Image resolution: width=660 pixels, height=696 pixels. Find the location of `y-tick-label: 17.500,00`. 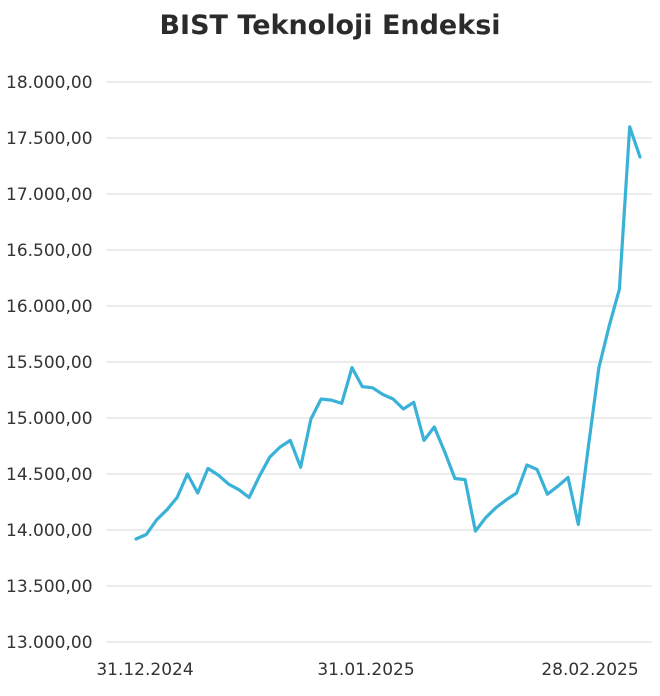

y-tick-label: 17.500,00 is located at coordinates (49, 139).